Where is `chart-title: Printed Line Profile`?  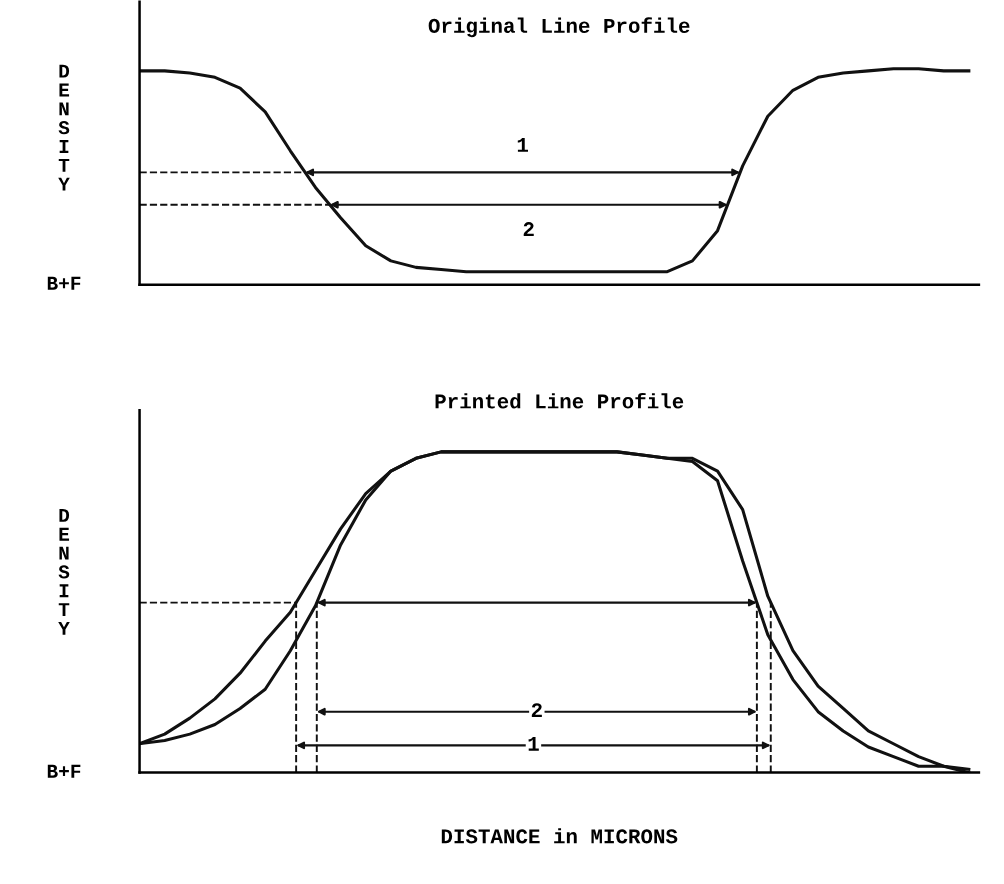
chart-title: Printed Line Profile is located at coordinates (559, 400).